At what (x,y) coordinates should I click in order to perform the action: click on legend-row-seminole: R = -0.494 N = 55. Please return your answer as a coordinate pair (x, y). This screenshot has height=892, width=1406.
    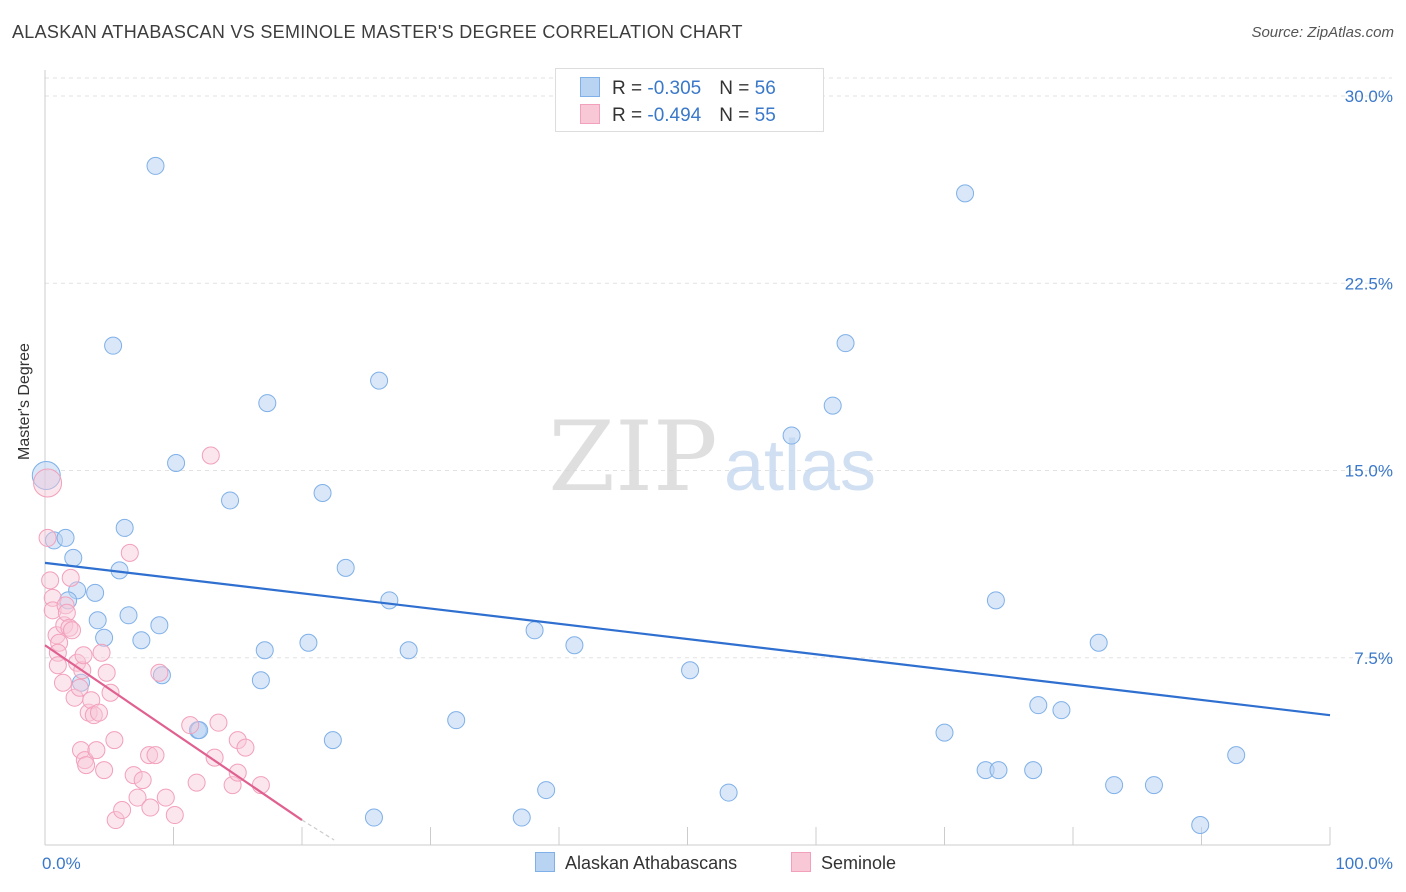
    Looking at the image, I should click on (678, 115).